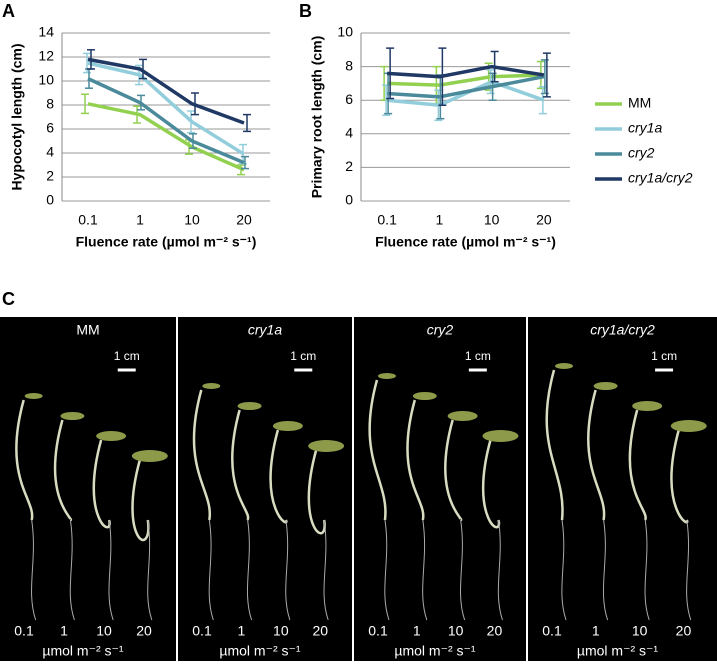 This screenshot has width=717, height=666. What do you see at coordinates (645, 128) in the screenshot?
I see `legend-label: cry1a` at bounding box center [645, 128].